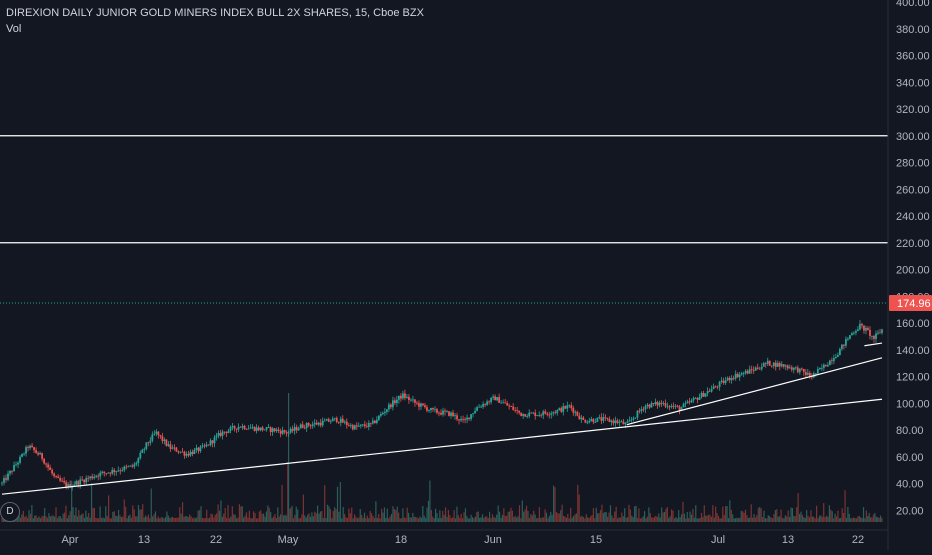 The image size is (932, 555). I want to click on volume-indicator-label: Vol, so click(14, 29).